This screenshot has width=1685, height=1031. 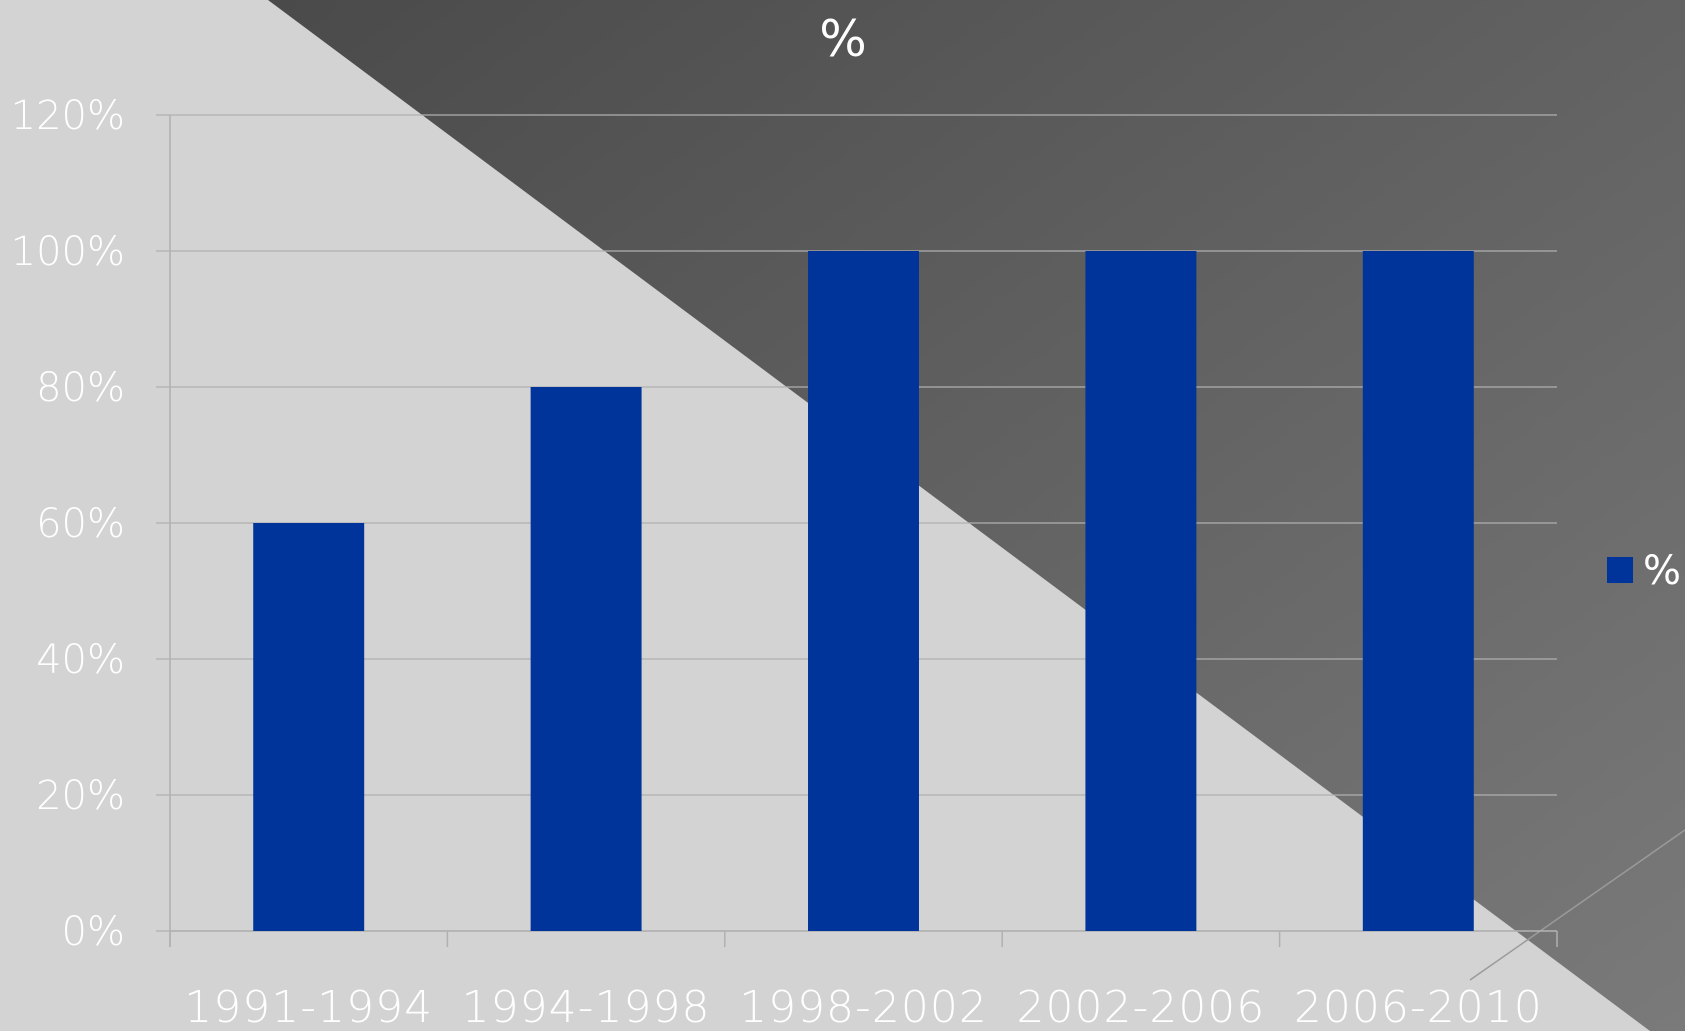 I want to click on legend-swatch, so click(x=1620, y=570).